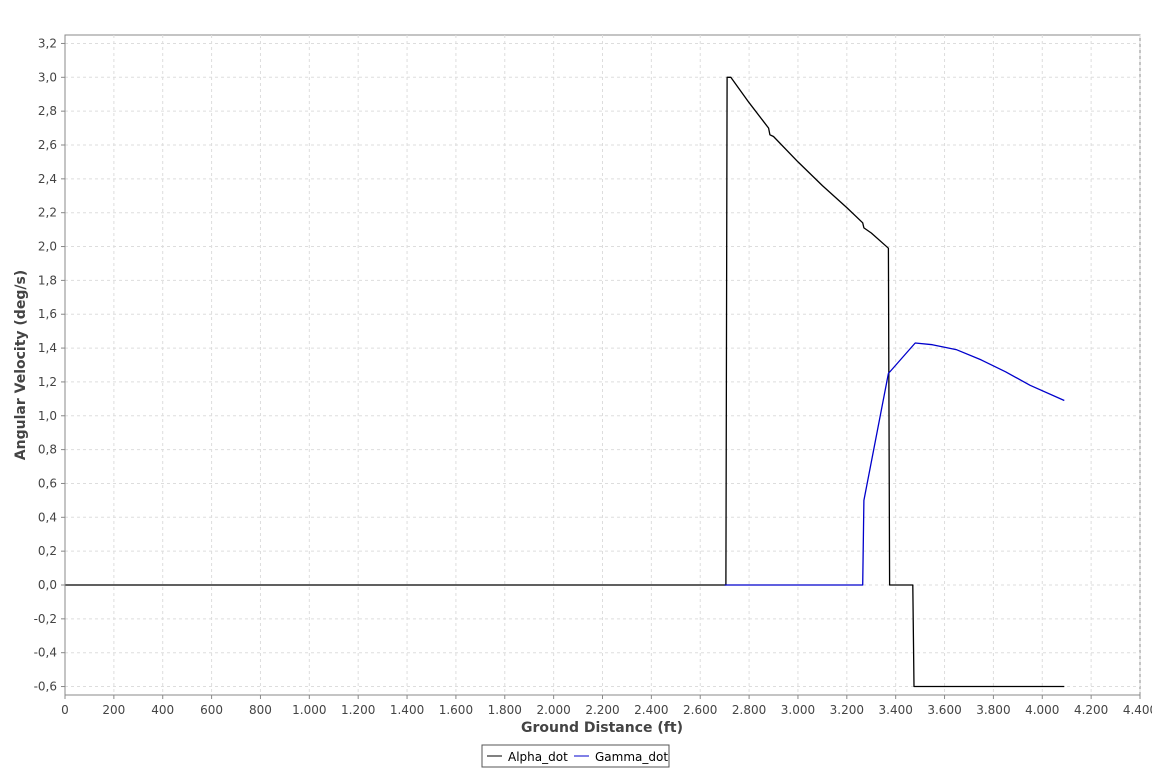 This screenshot has height=768, width=1152. I want to click on y-tick-label: 0,4, so click(47, 517).